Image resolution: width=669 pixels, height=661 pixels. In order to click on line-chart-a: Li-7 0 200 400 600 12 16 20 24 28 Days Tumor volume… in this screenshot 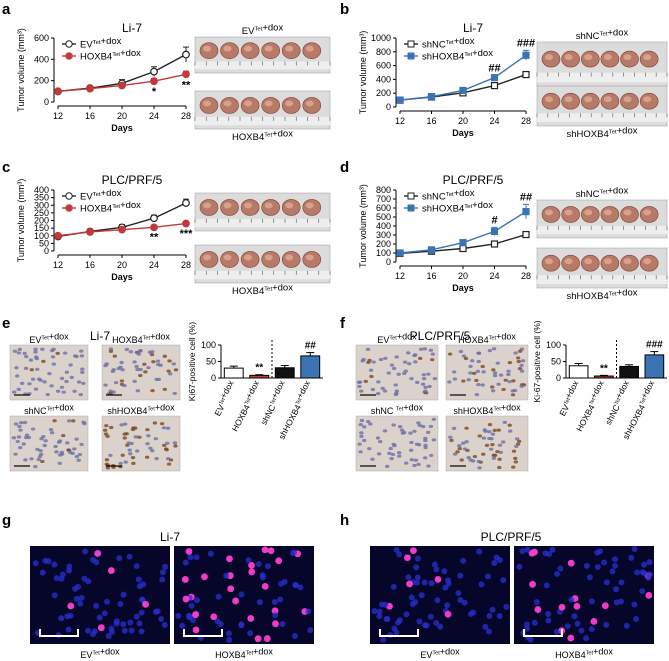, I will do `click(103, 77)`.